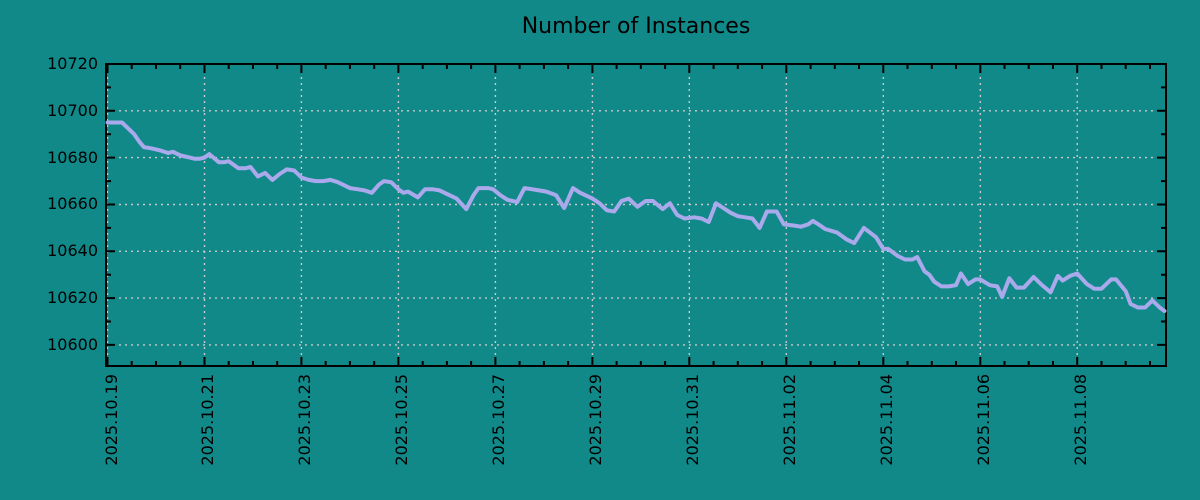 This screenshot has height=500, width=1200. Describe the element at coordinates (636, 26) in the screenshot. I see `chart-title: Number of Instances` at that location.